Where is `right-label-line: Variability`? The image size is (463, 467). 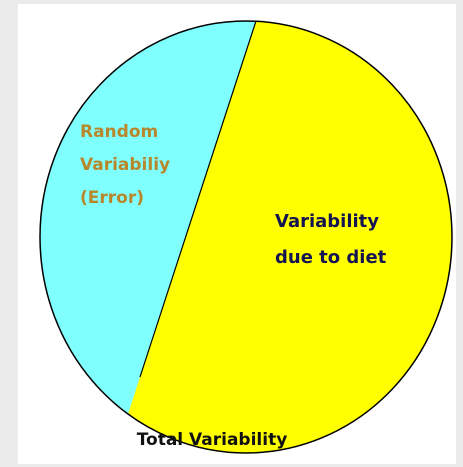 right-label-line: Variability is located at coordinates (327, 221).